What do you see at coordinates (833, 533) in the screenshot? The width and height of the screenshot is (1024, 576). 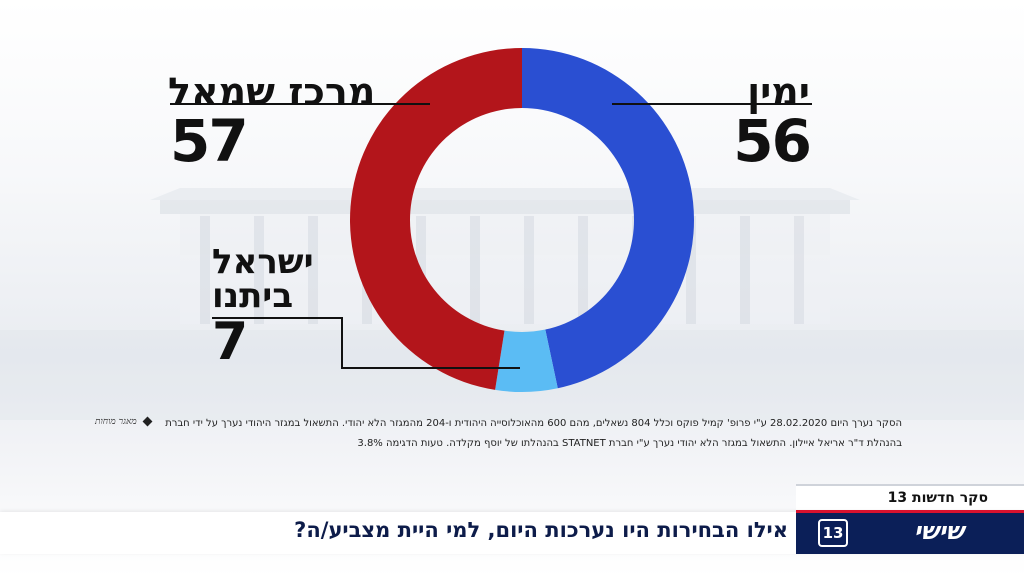 I see `channel-13-logo-icon: 13` at bounding box center [833, 533].